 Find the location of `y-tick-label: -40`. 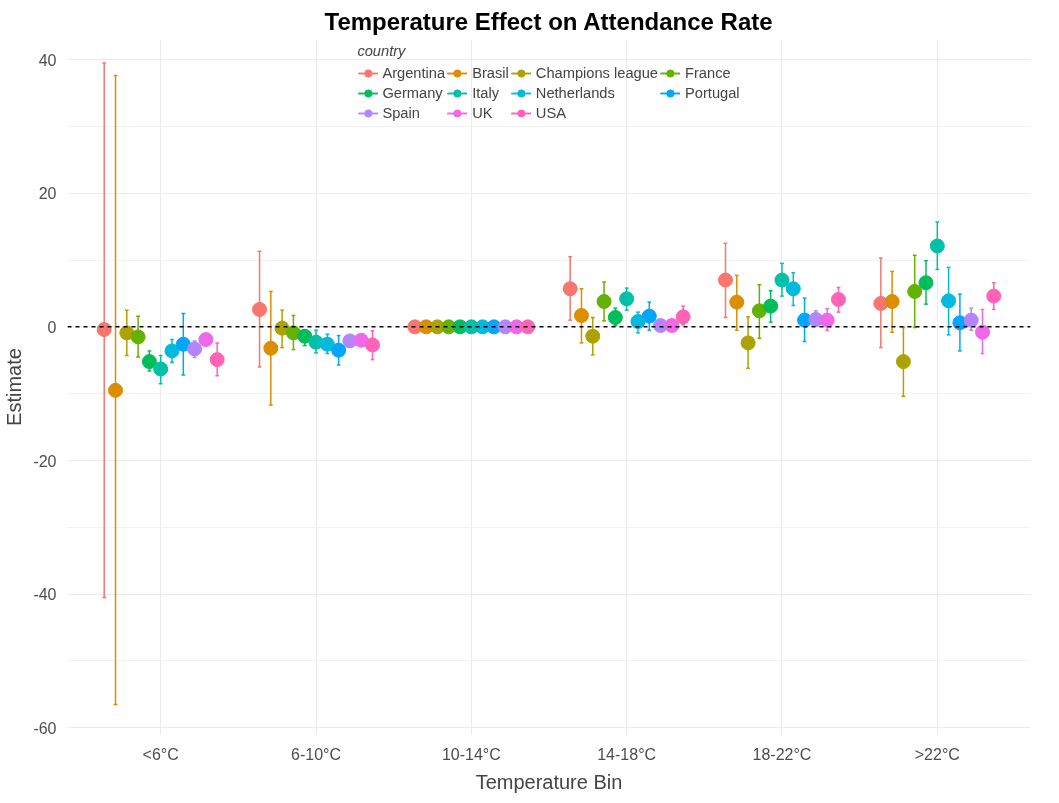

y-tick-label: -40 is located at coordinates (45, 595).